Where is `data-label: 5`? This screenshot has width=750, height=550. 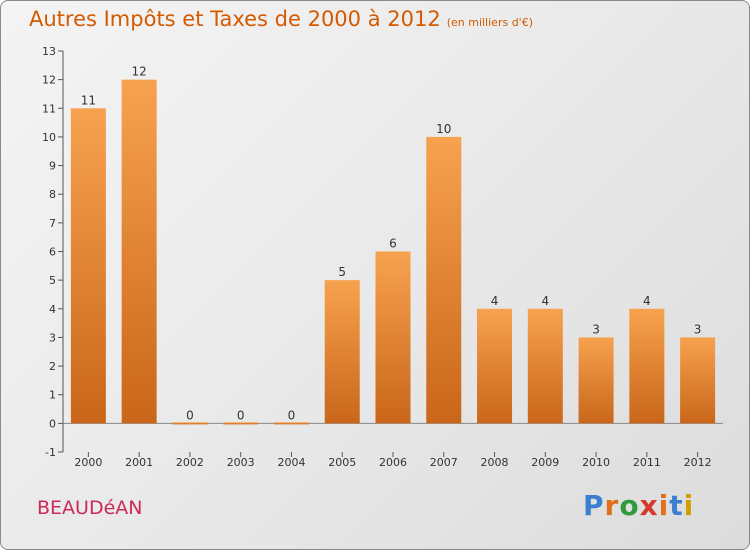
data-label: 5 is located at coordinates (342, 272).